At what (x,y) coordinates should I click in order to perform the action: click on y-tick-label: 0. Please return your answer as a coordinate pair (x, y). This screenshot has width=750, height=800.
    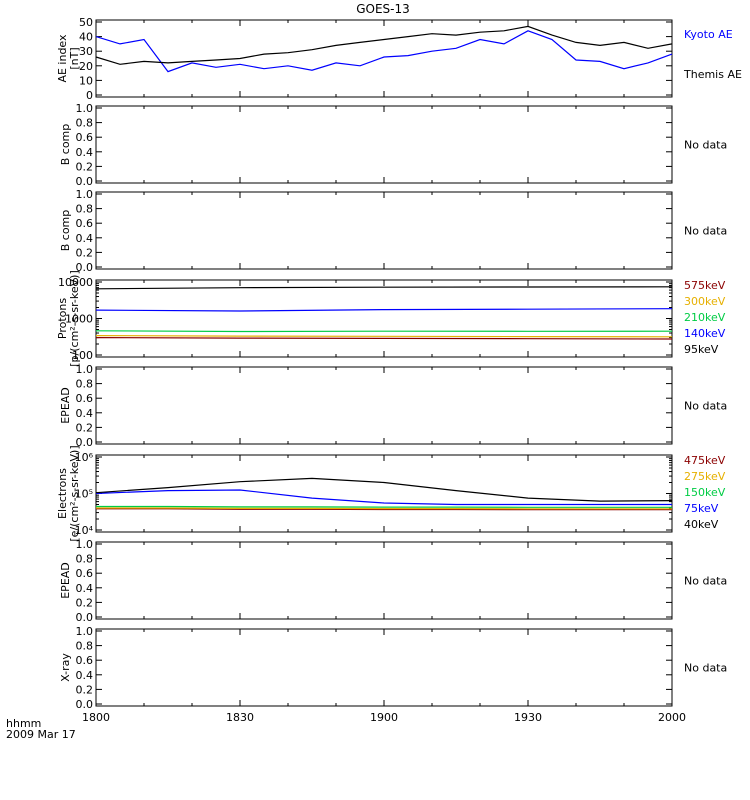
    Looking at the image, I should click on (89, 95).